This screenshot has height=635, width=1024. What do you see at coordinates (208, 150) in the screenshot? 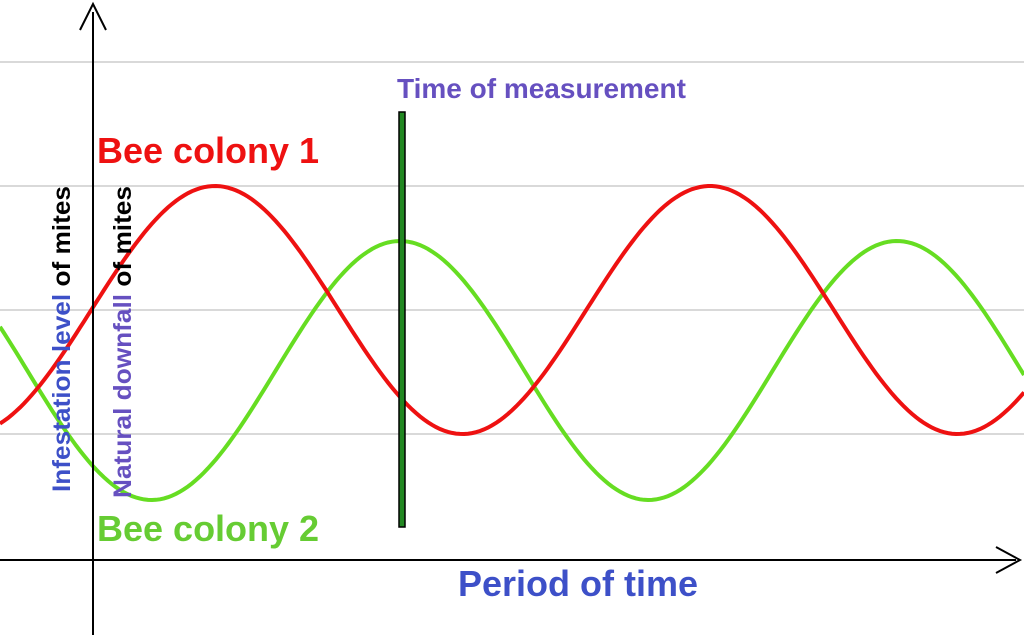
I see `series-label: Bee colony 1` at bounding box center [208, 150].